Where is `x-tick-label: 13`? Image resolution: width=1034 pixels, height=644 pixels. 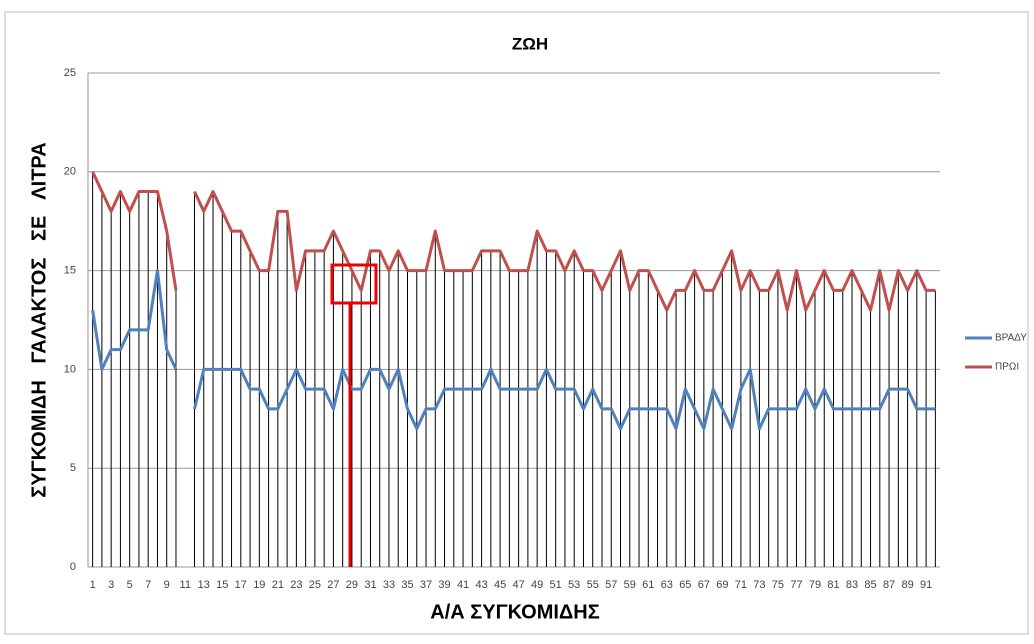 x-tick-label: 13 is located at coordinates (204, 585).